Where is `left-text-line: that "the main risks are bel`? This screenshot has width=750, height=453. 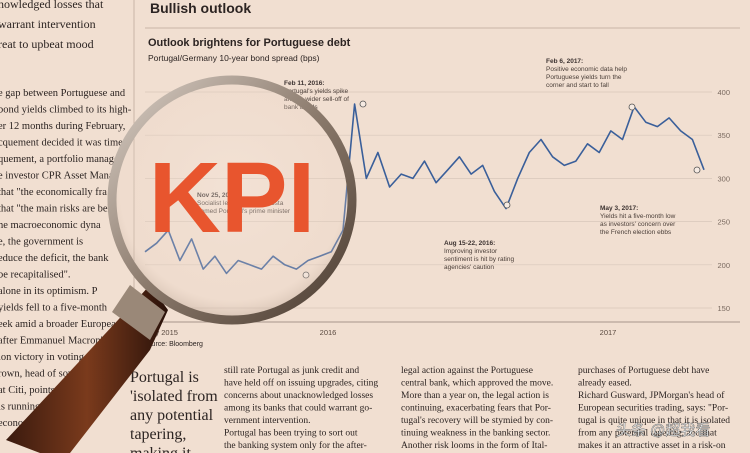
left-text-line: that "the main risks are bel is located at coordinates (55, 209).